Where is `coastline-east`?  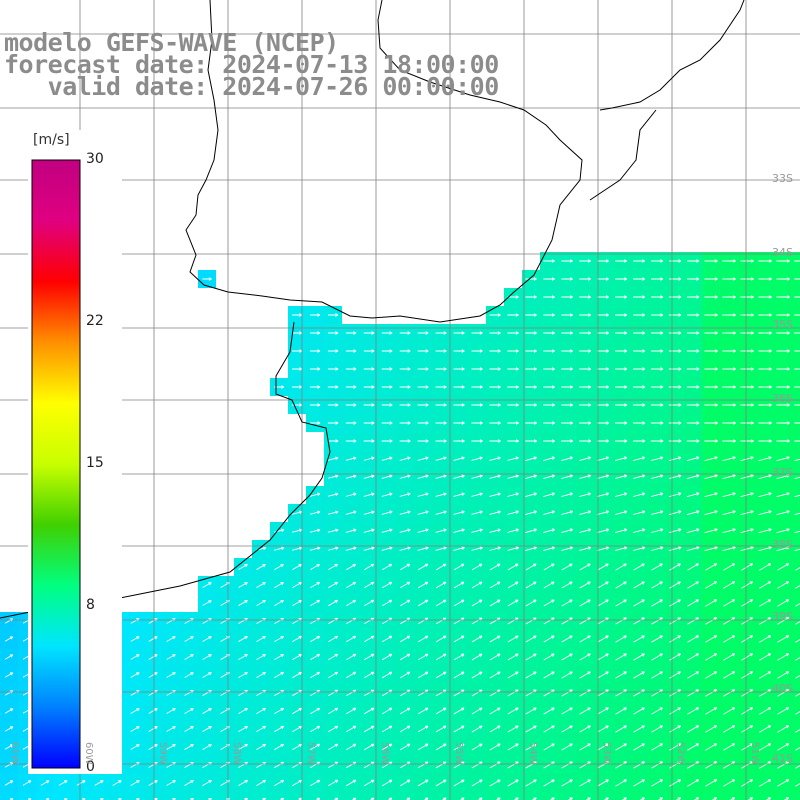 coastline-east is located at coordinates (623, 155).